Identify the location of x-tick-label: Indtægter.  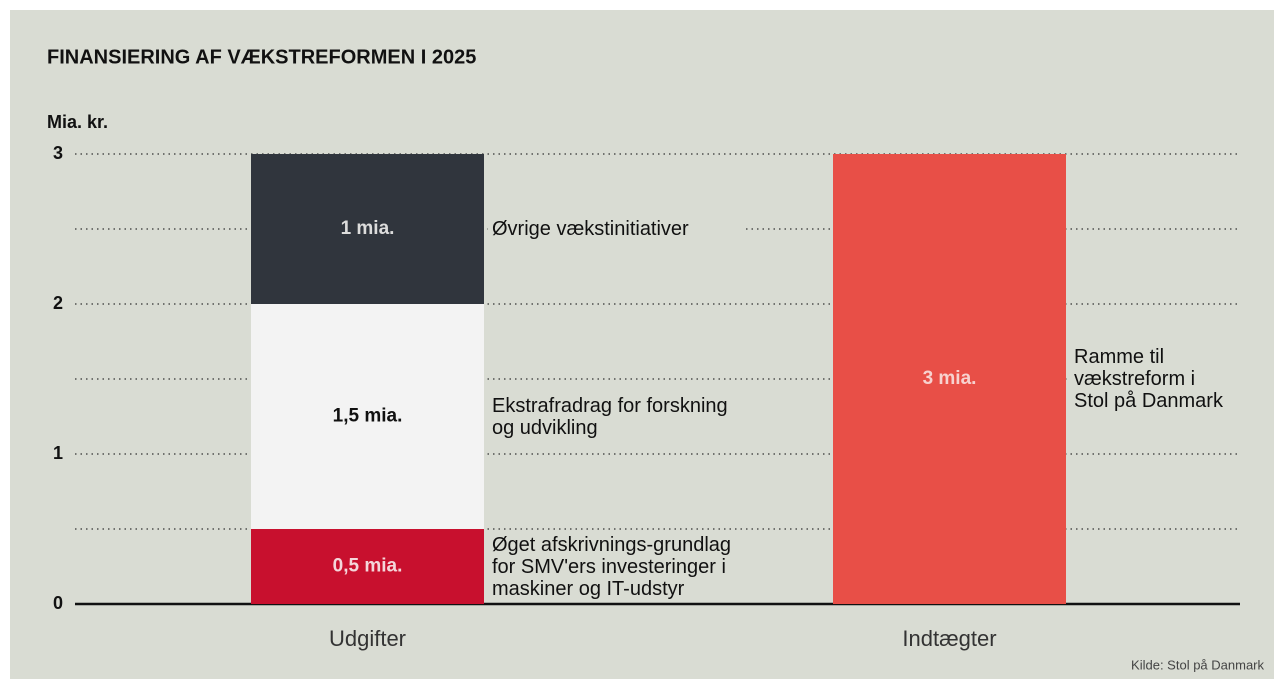
(949, 638).